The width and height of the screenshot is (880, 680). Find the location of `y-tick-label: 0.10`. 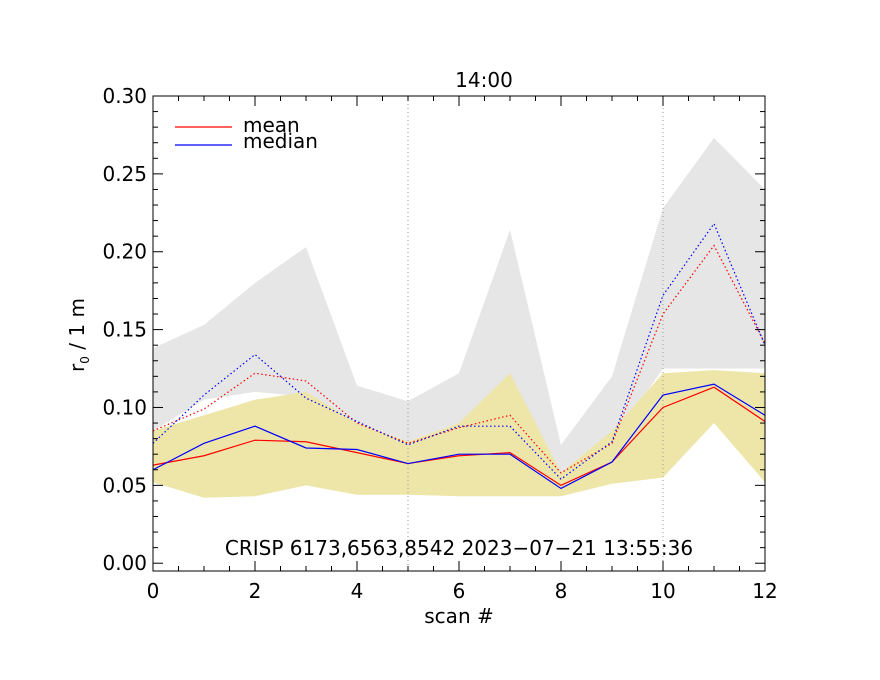

y-tick-label: 0.10 is located at coordinates (124, 407).